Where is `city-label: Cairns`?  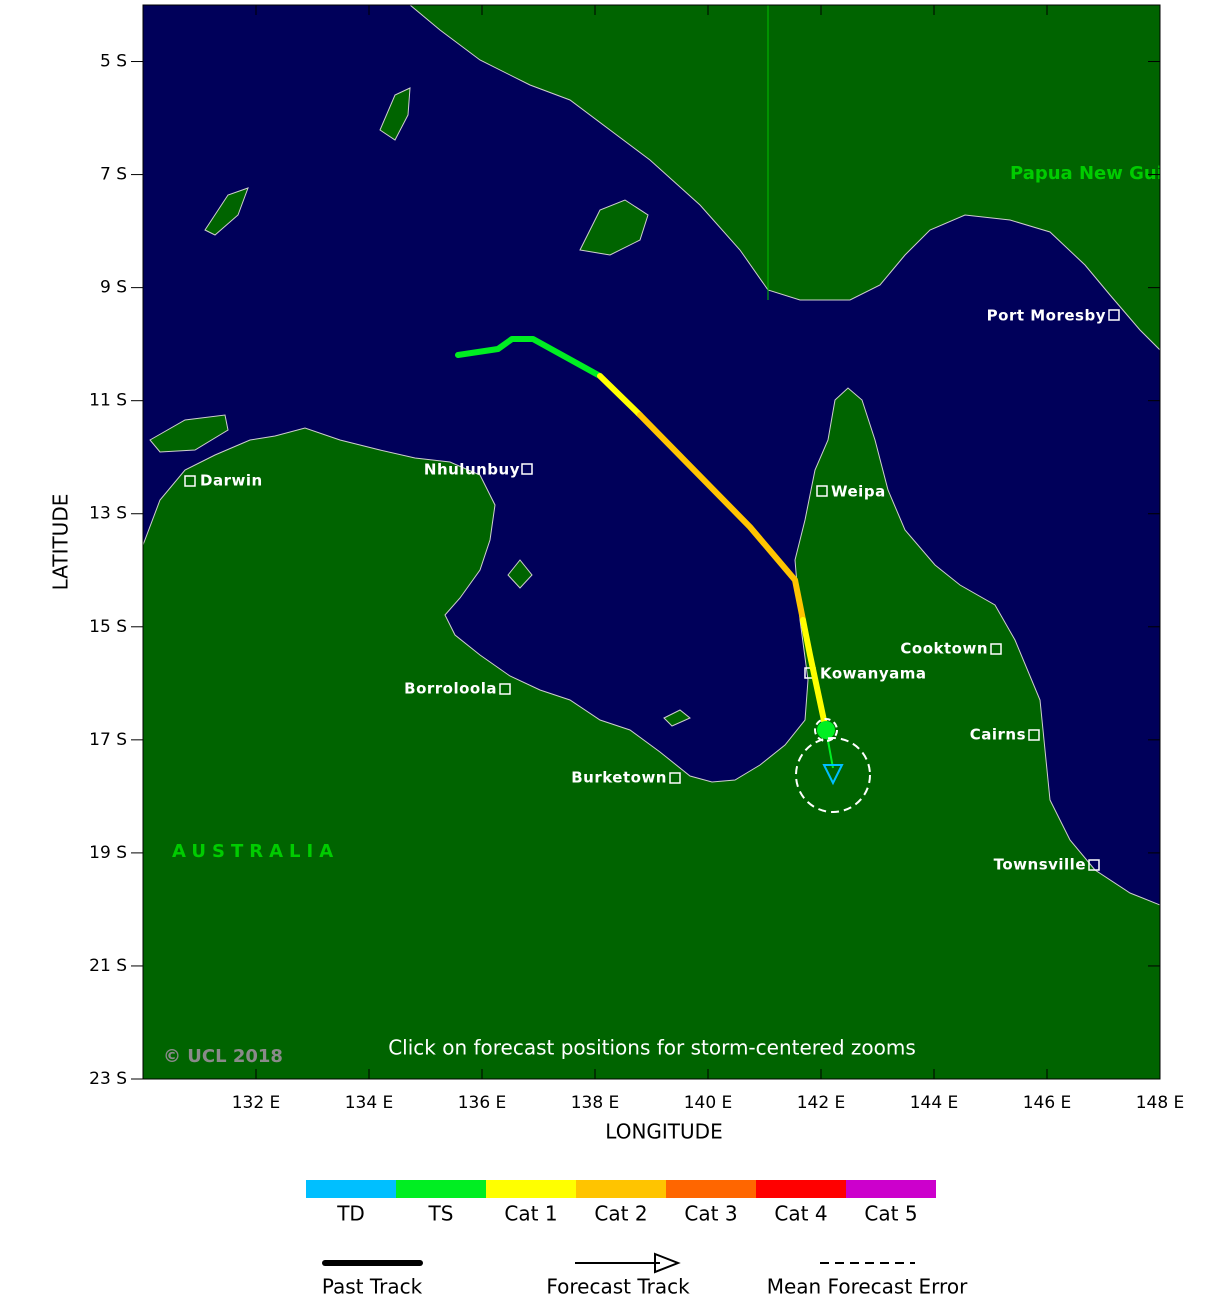
city-label: Cairns is located at coordinates (998, 735).